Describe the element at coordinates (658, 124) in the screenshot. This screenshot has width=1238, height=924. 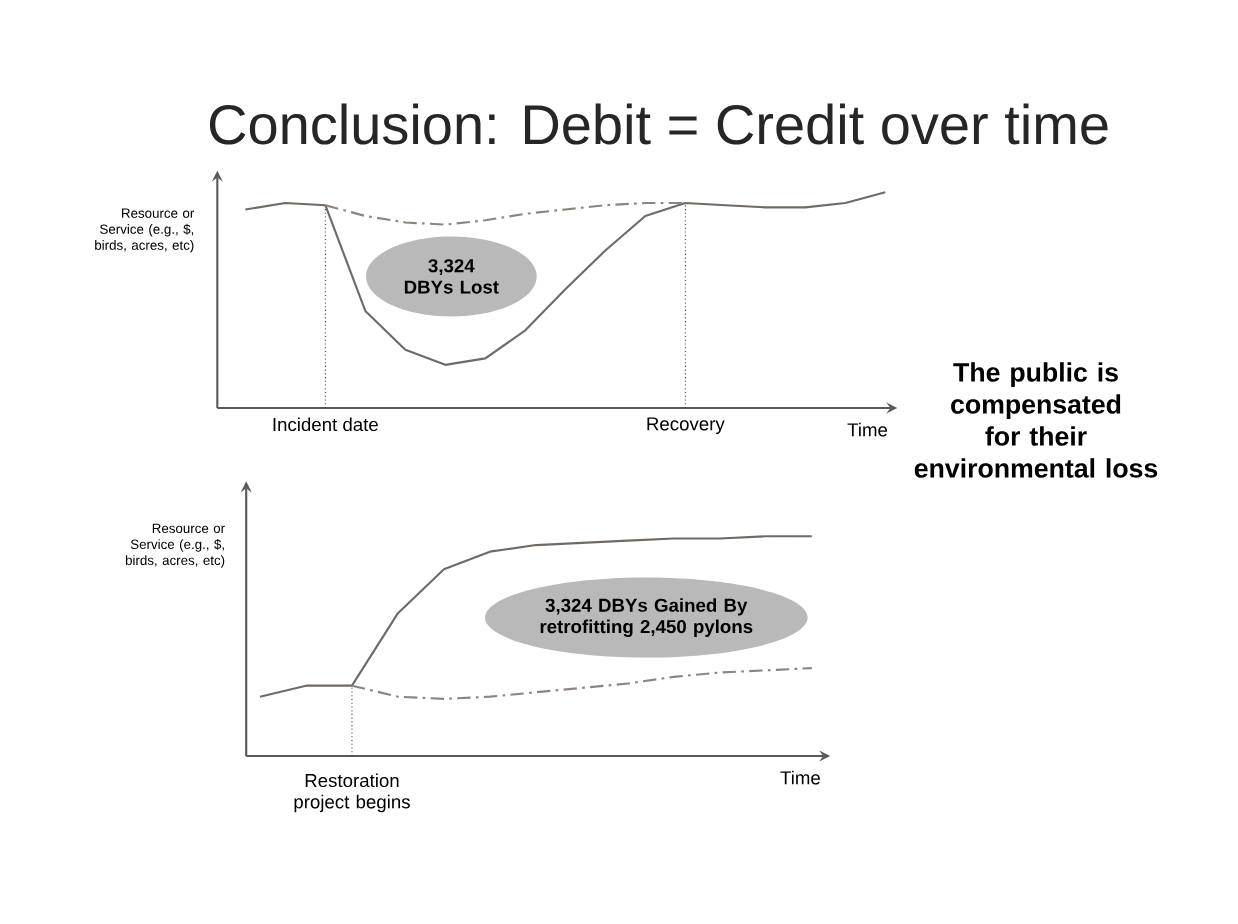
I see `chart-title: Conclusion: Debit = Credit over time` at that location.